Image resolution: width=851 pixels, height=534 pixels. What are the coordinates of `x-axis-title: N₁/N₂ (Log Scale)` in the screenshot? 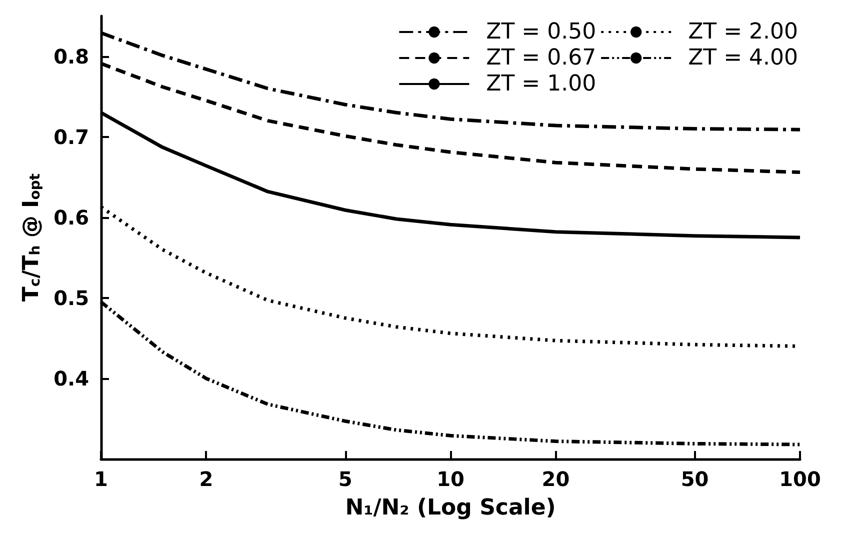 It's located at (450, 508).